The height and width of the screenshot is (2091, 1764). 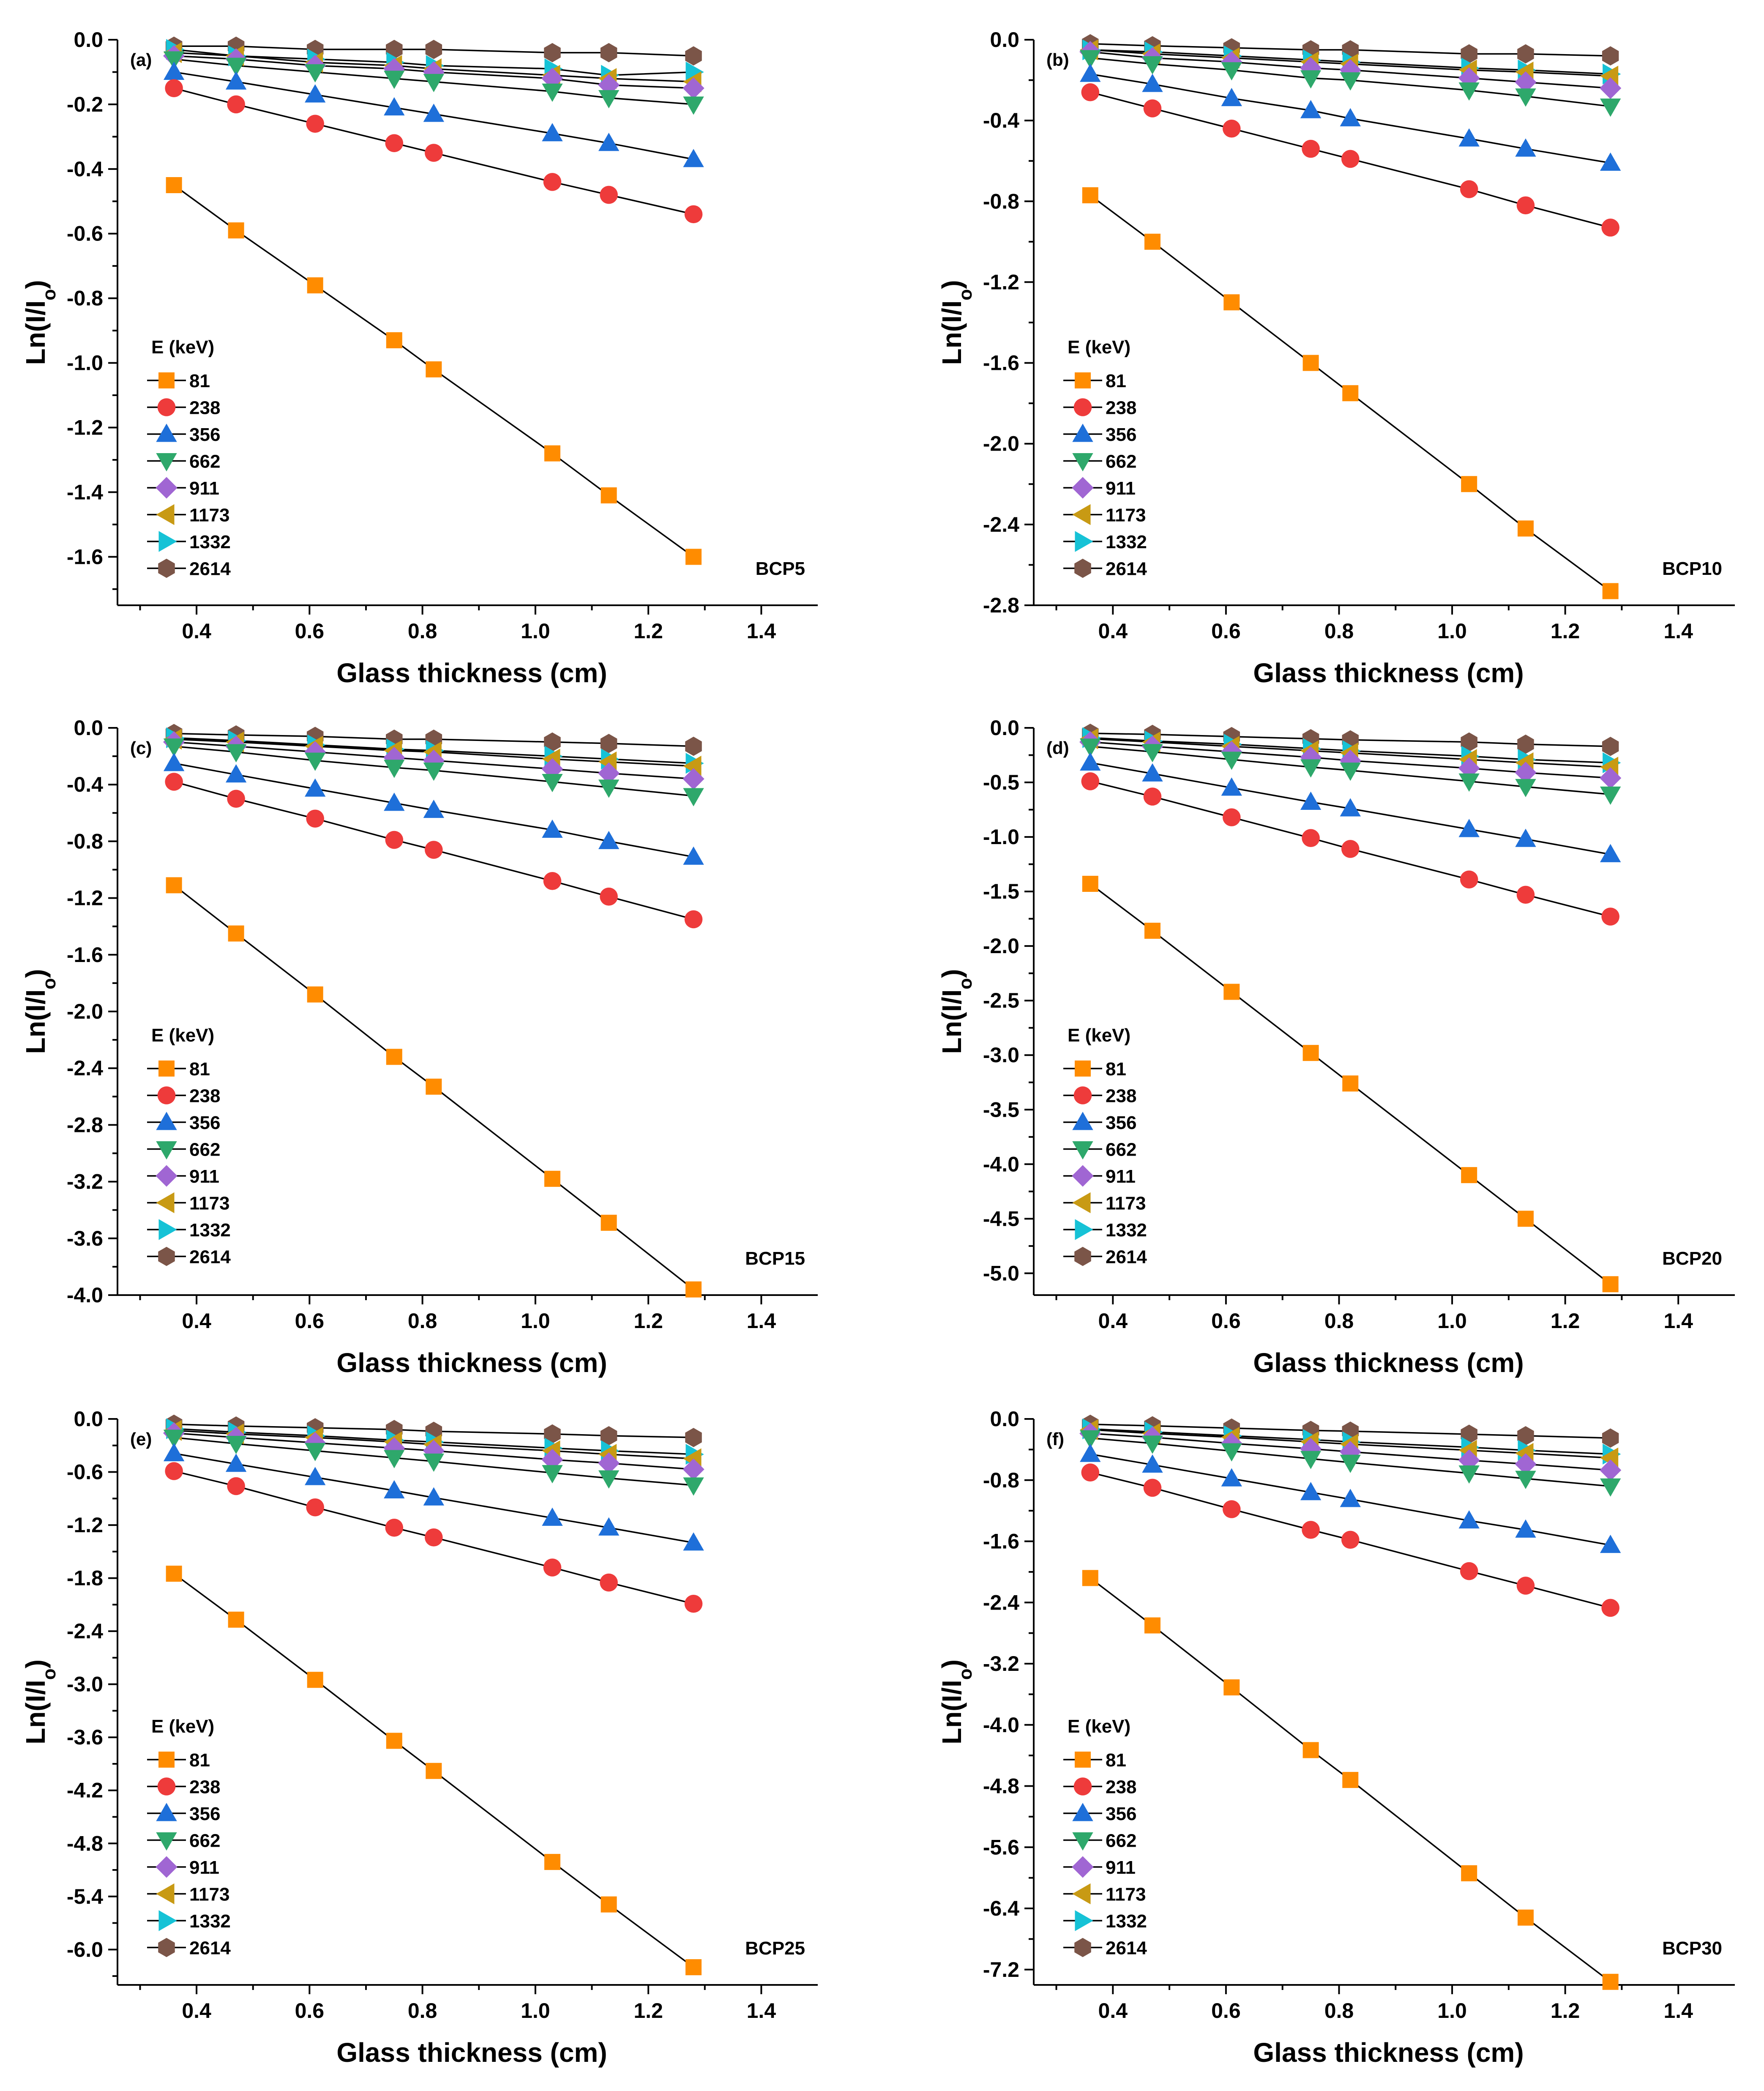 I want to click on y-tick-label: -4.0, so click(x=1001, y=1725).